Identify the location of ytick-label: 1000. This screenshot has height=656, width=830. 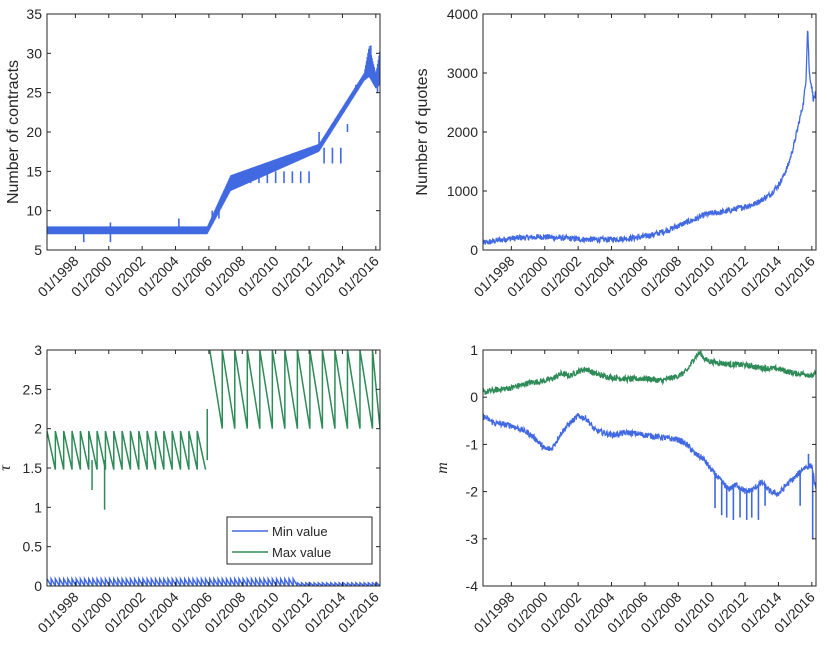
(462, 191).